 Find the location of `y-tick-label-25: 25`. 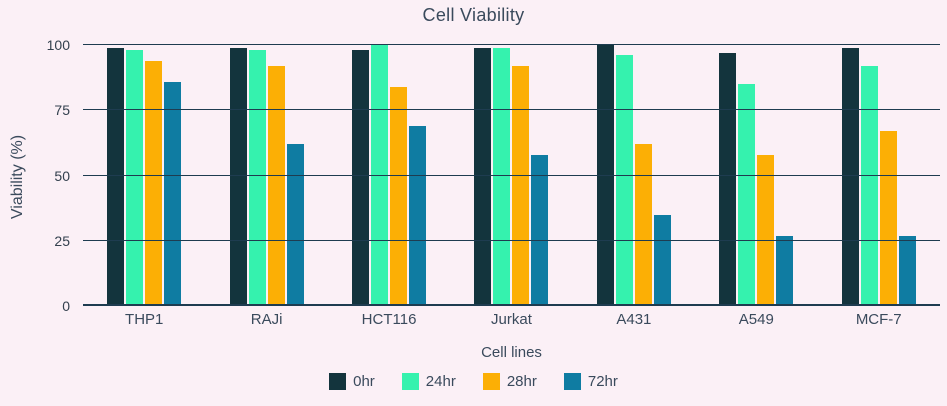

y-tick-label-25: 25 is located at coordinates (62, 240).